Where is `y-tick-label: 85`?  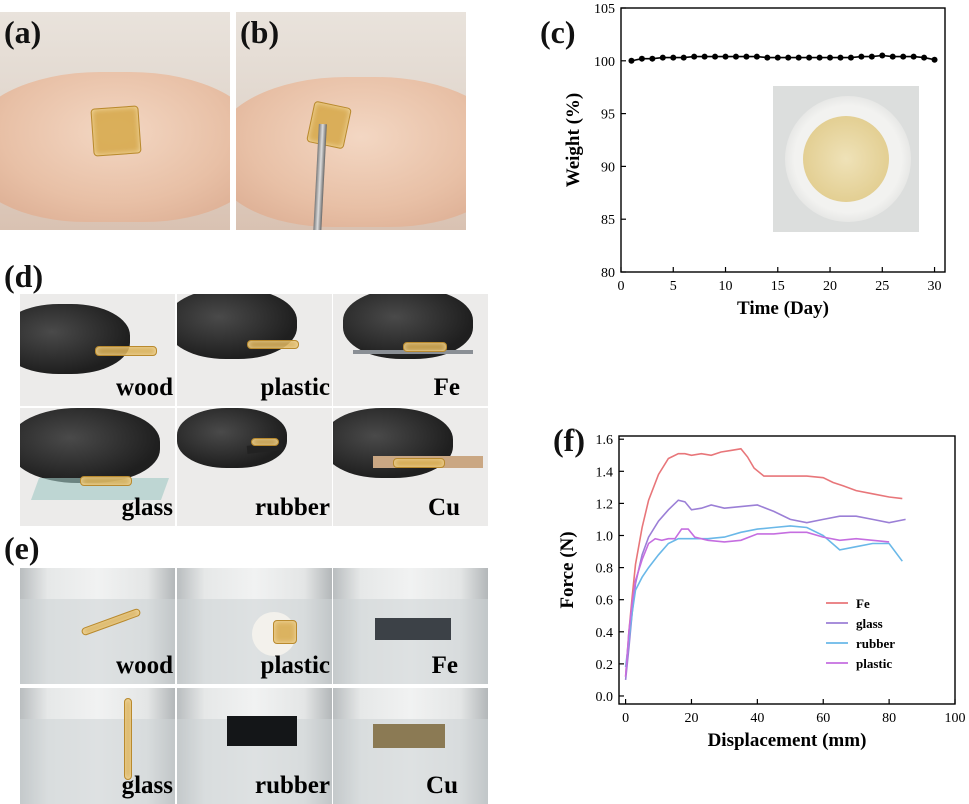
y-tick-label: 85 is located at coordinates (608, 220).